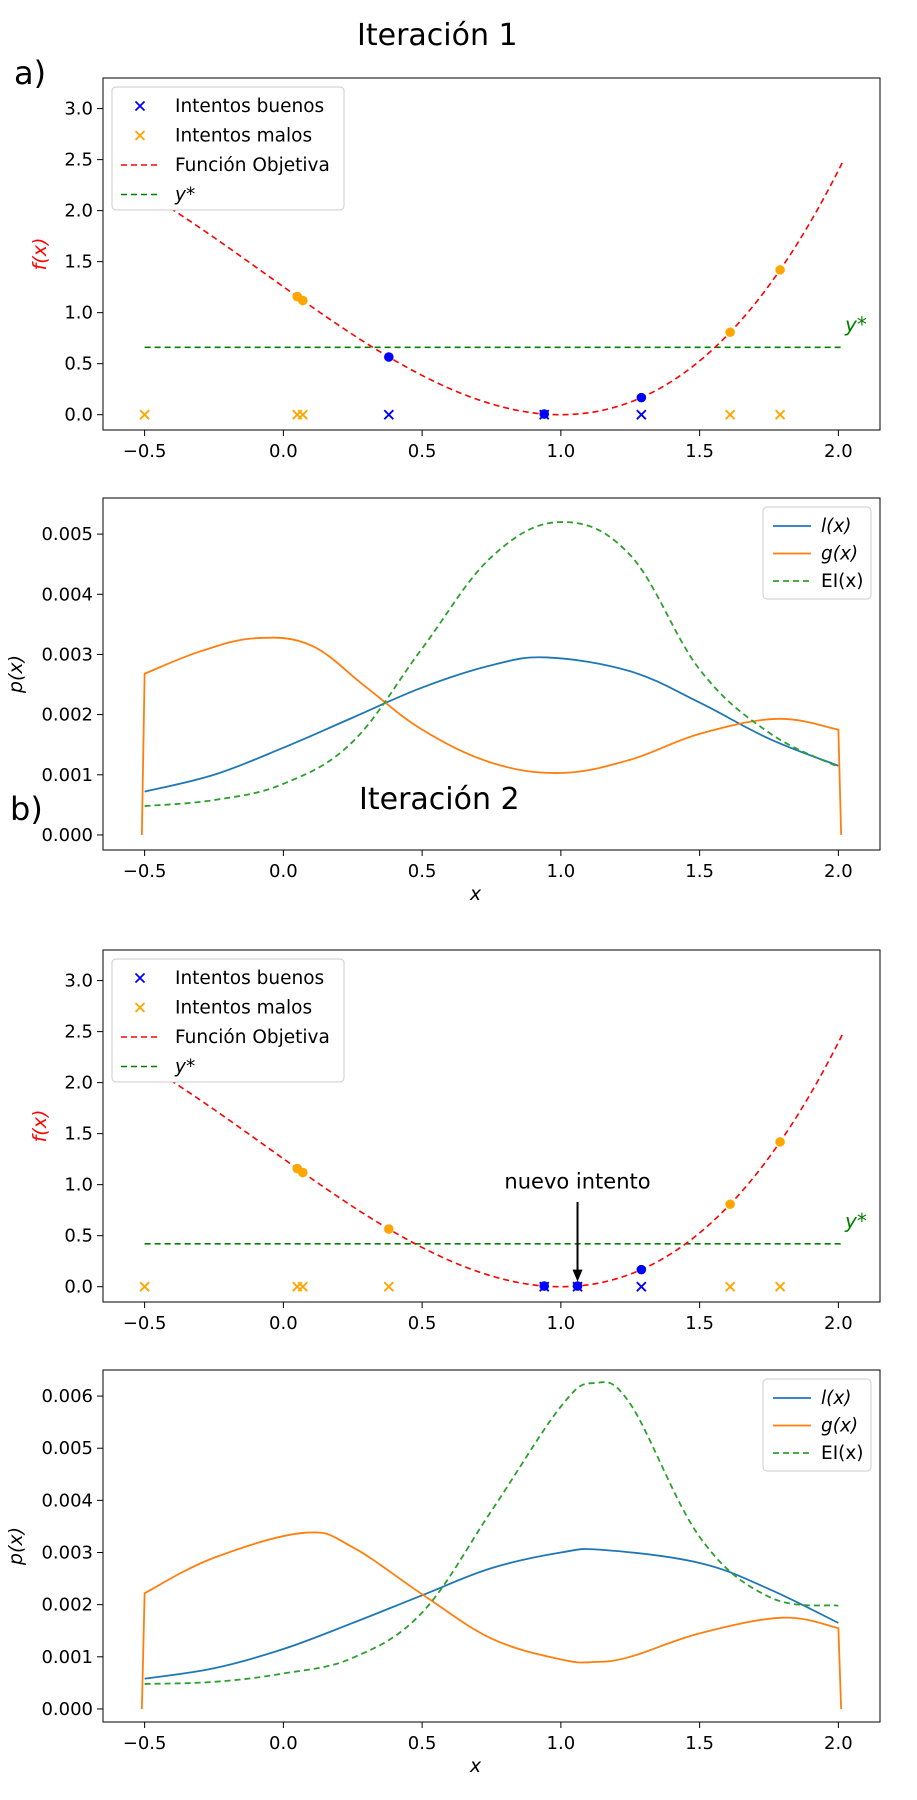 This screenshot has height=1800, width=917. What do you see at coordinates (78, 981) in the screenshot?
I see `y-tick-label: 3.0` at bounding box center [78, 981].